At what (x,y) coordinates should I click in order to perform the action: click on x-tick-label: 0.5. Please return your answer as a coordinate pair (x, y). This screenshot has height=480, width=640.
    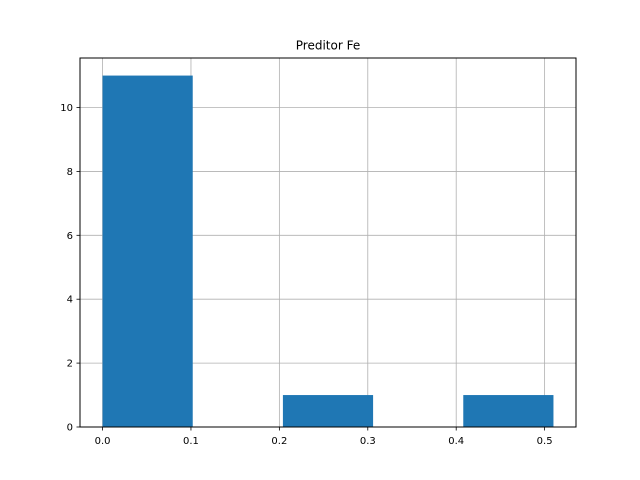
    Looking at the image, I should click on (545, 441).